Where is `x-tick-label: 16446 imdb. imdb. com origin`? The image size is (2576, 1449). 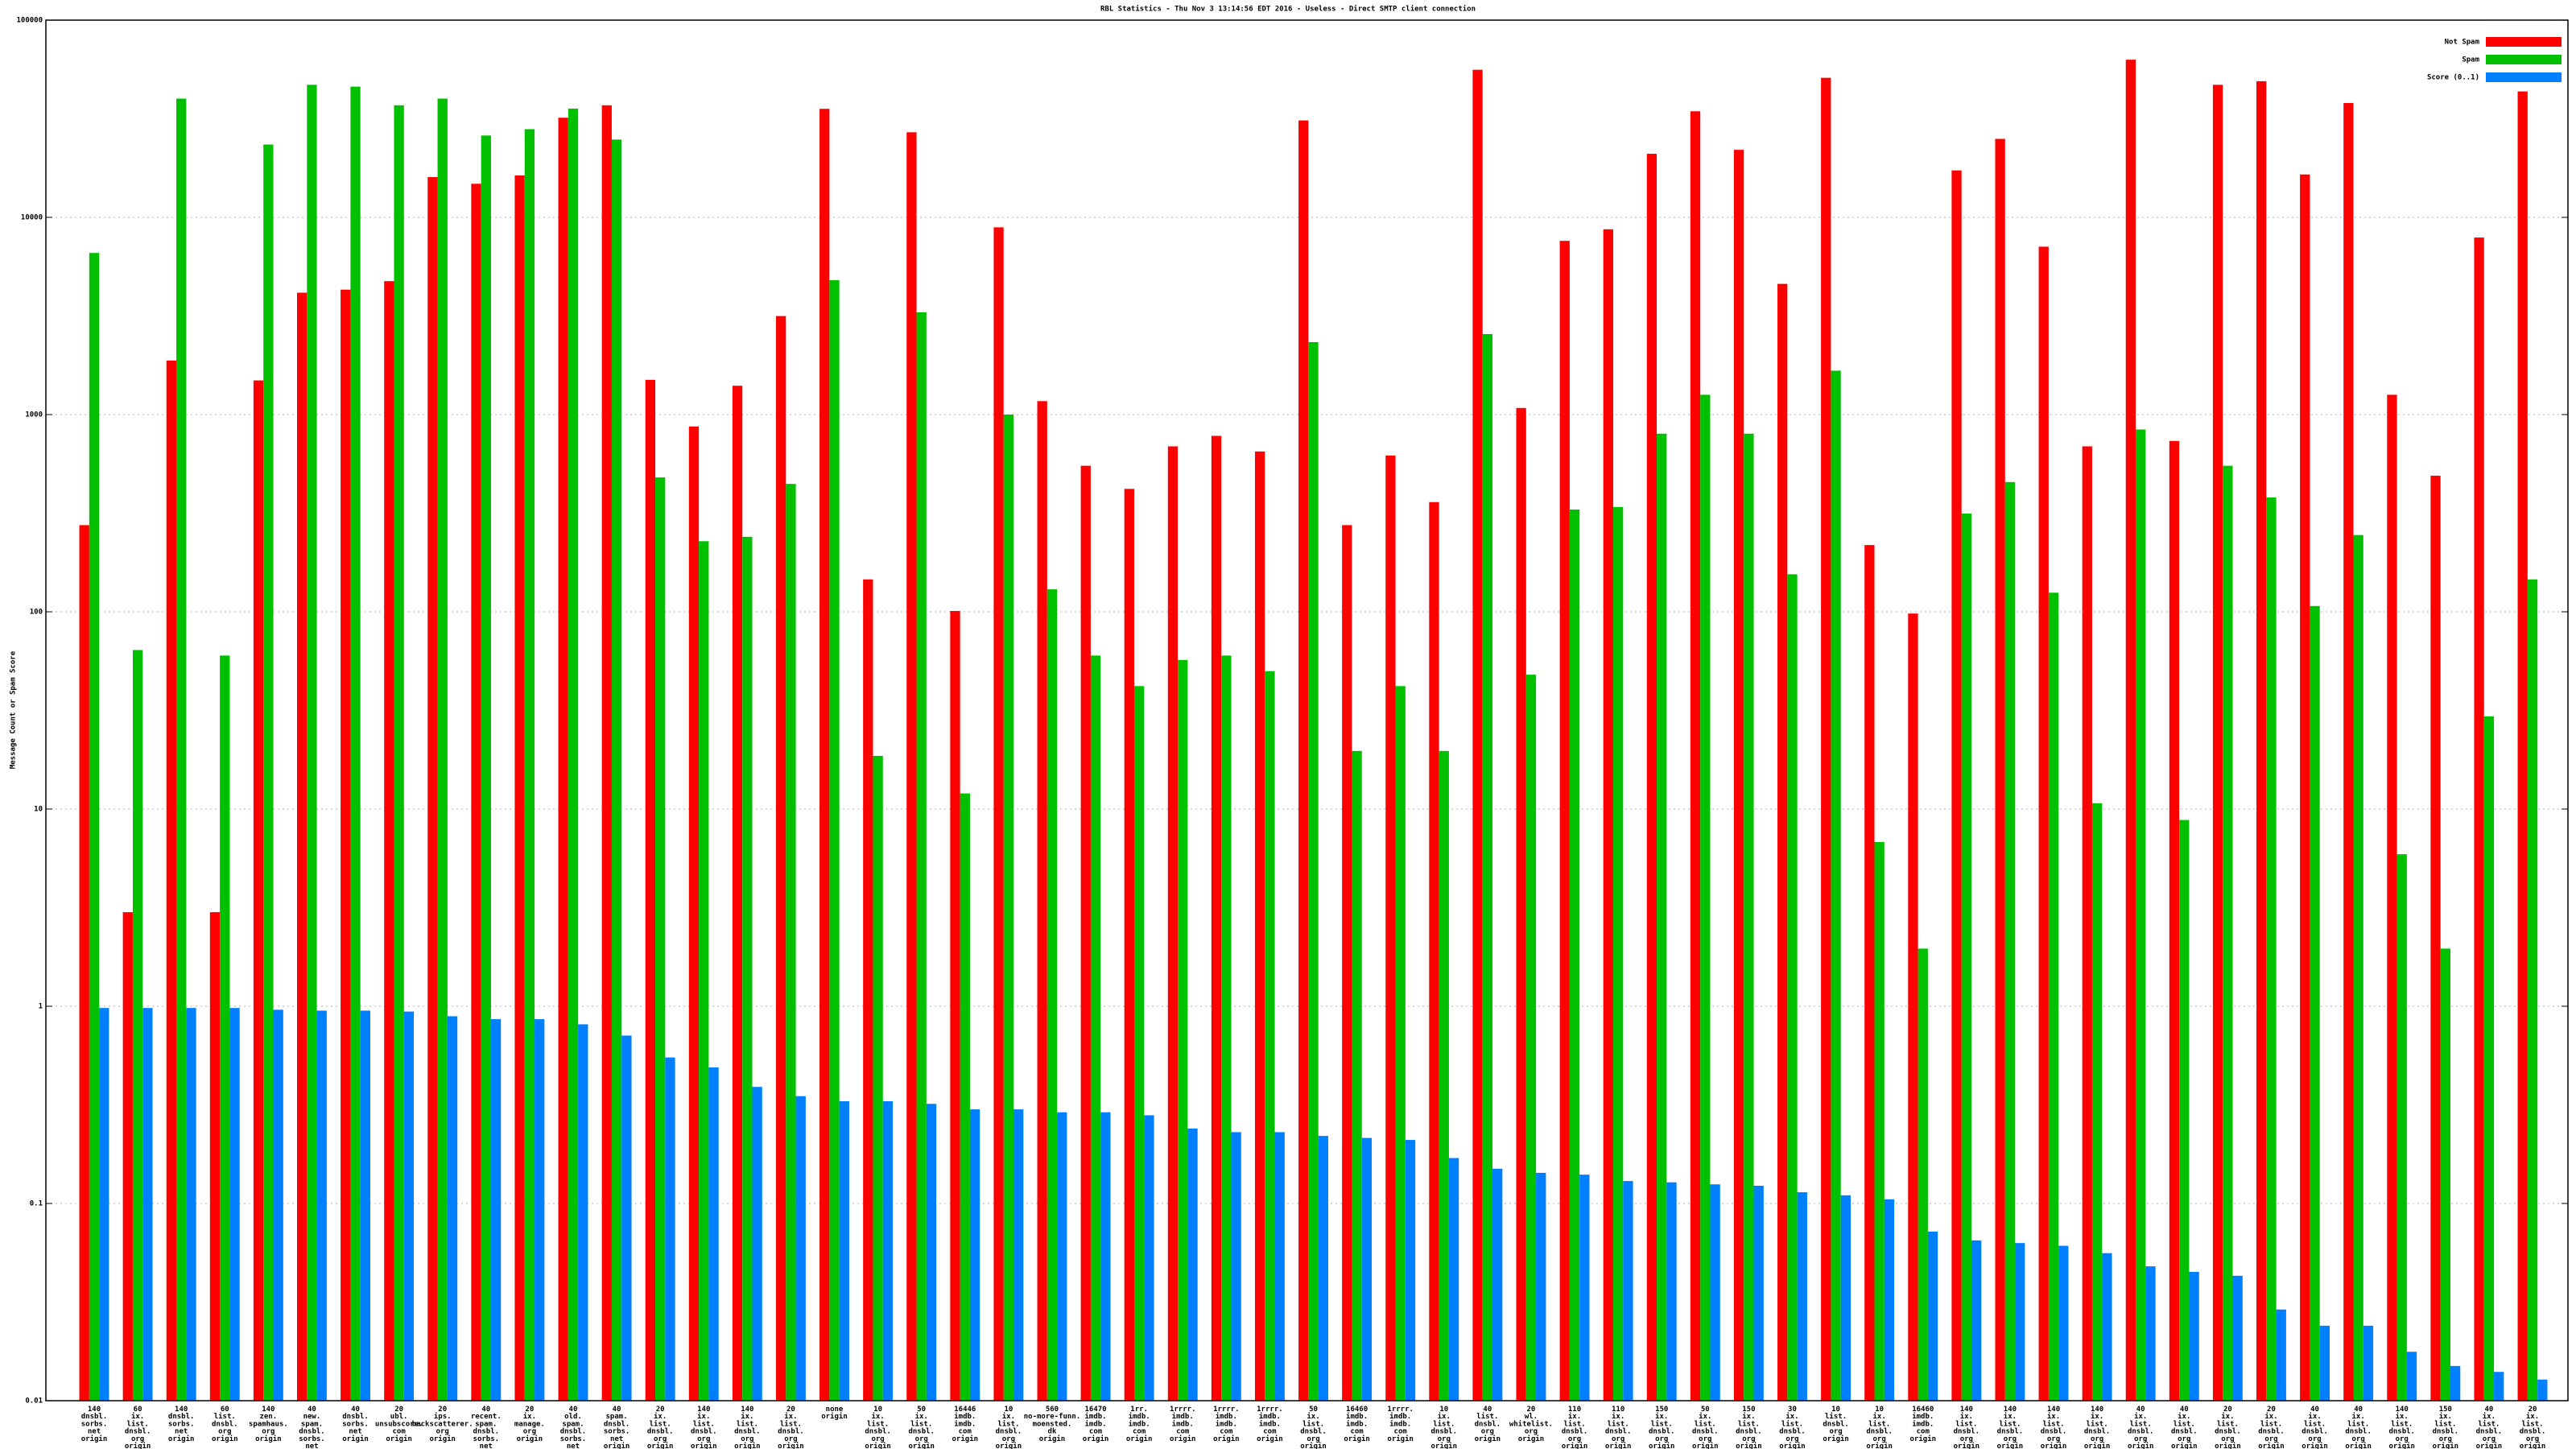 x-tick-label: 16446 imdb. imdb. com origin is located at coordinates (966, 1424).